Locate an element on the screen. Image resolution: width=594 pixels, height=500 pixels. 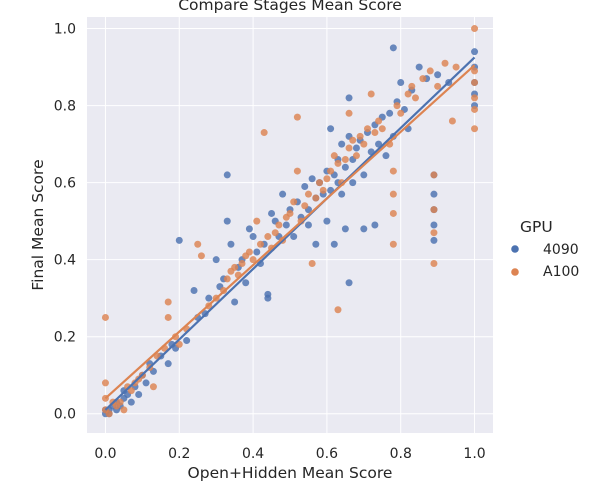
legend-label-4090: 4090 is located at coordinates (561, 250).